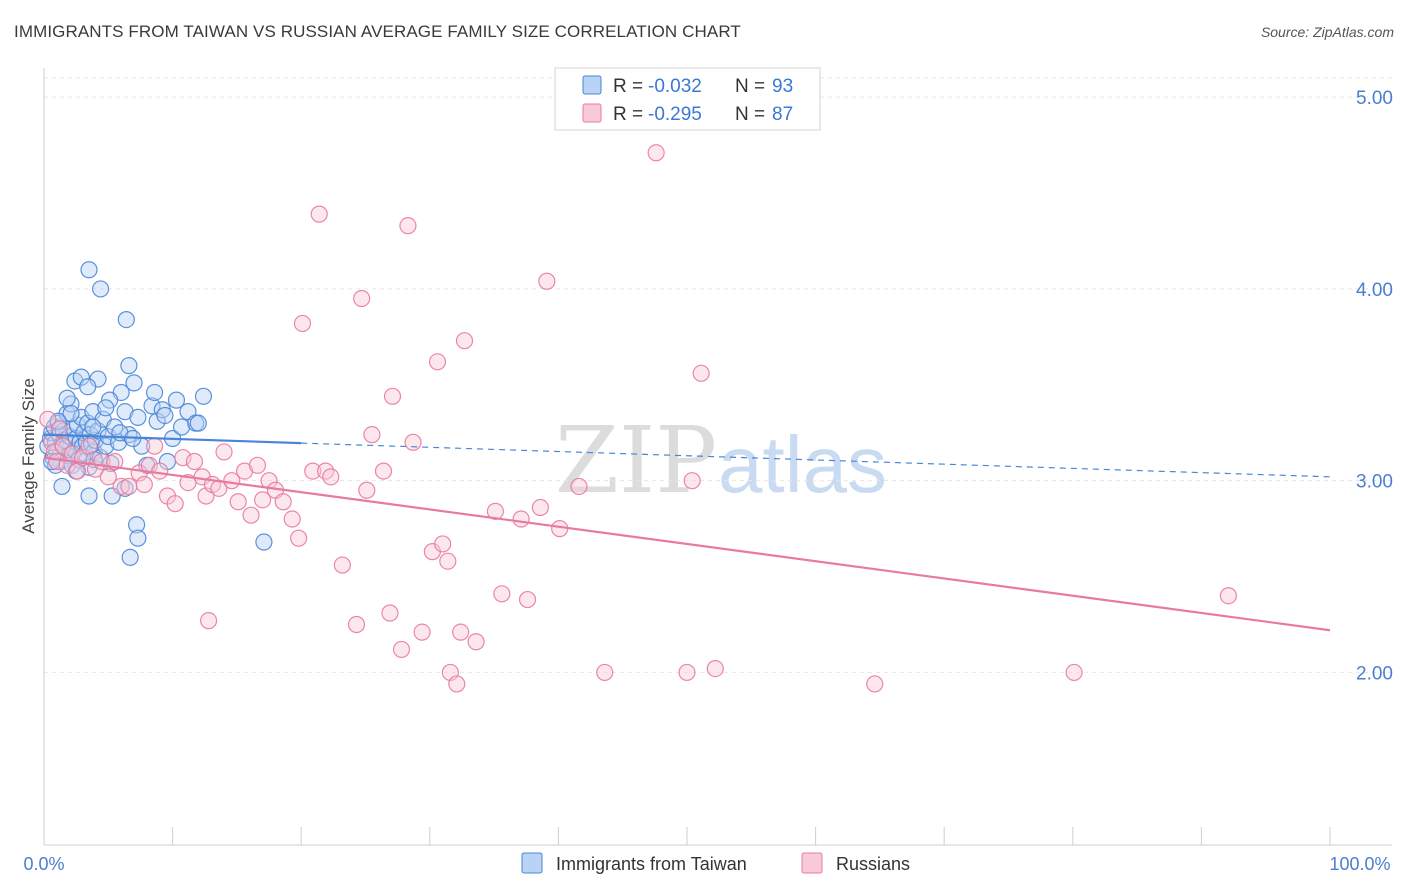  What do you see at coordinates (172, 439) in the screenshot?
I see `taiwan-trend-solid` at bounding box center [172, 439].